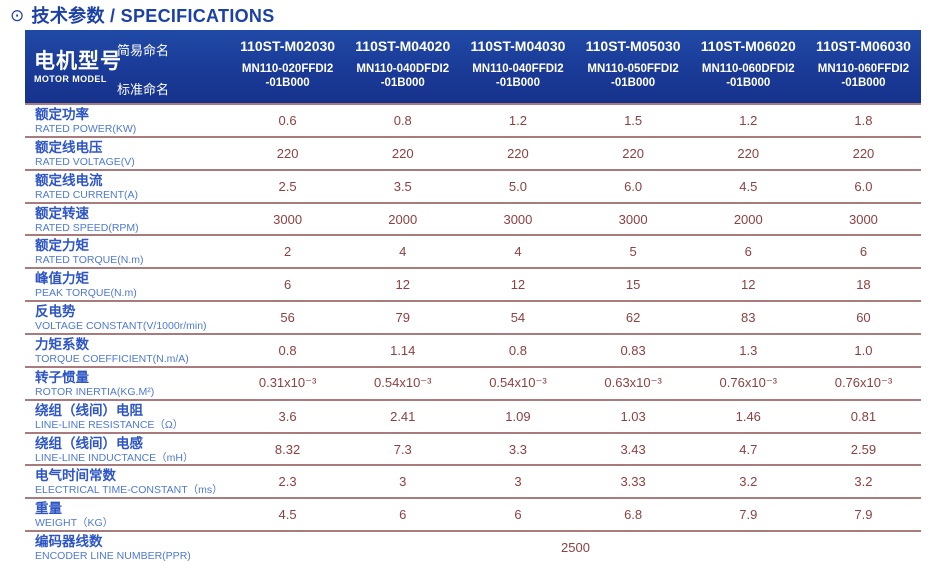 Image resolution: width=943 pixels, height=563 pixels. I want to click on motor-model-header: 电机型号 MOTOR MODEL, so click(73, 66).